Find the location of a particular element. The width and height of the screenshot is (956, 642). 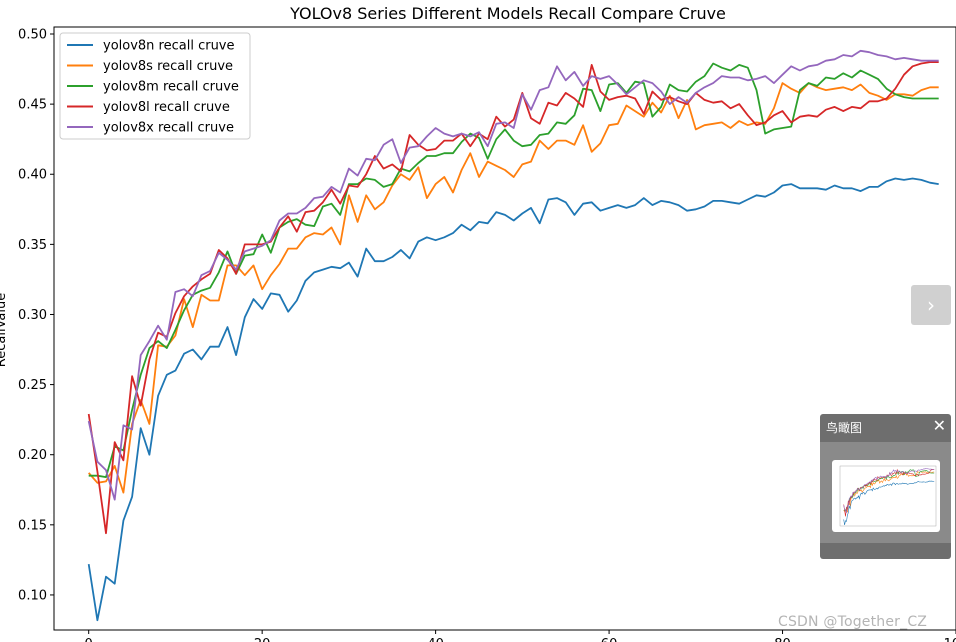

legend-label: yolov8x recall cruve is located at coordinates (168, 128).